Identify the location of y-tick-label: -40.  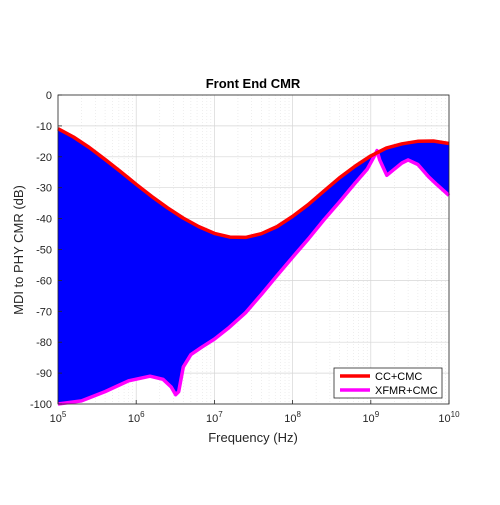
(44, 220).